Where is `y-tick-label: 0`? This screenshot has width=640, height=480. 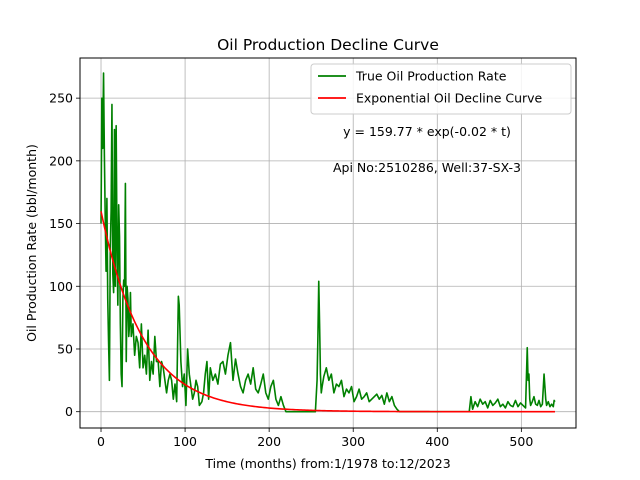
y-tick-label: 0 is located at coordinates (69, 411).